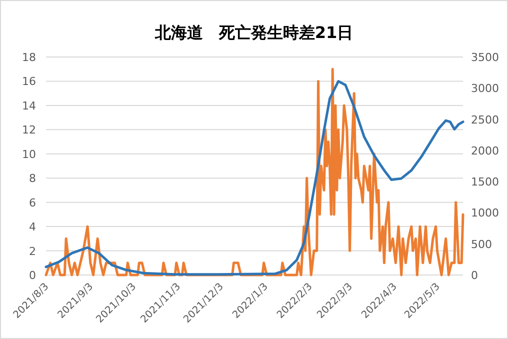  Describe the element at coordinates (474, 275) in the screenshot. I see `y2-tick-label: 0` at that location.